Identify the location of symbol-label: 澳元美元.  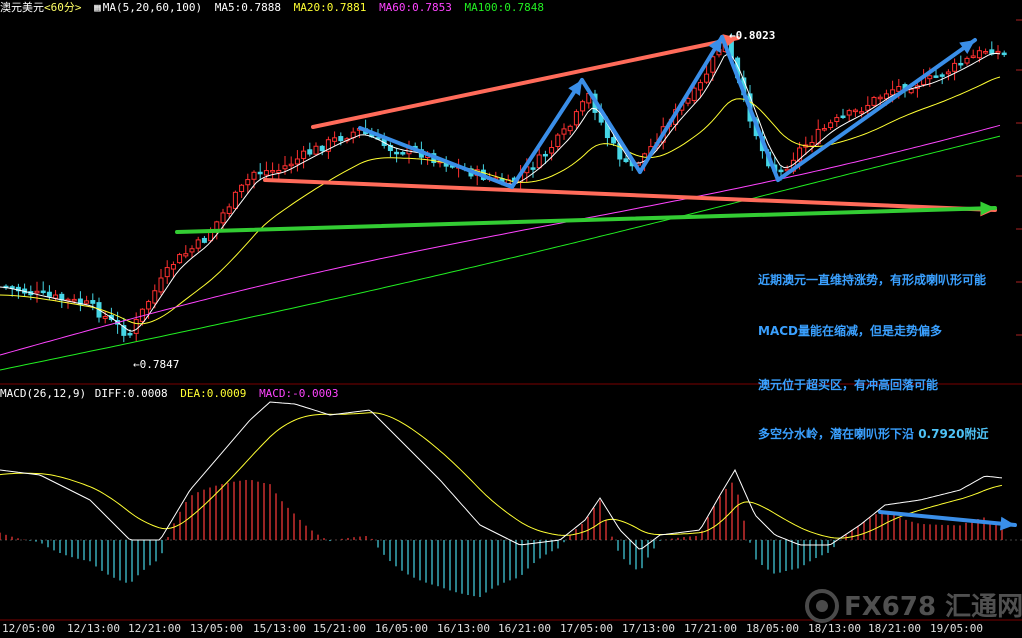
(22, 7).